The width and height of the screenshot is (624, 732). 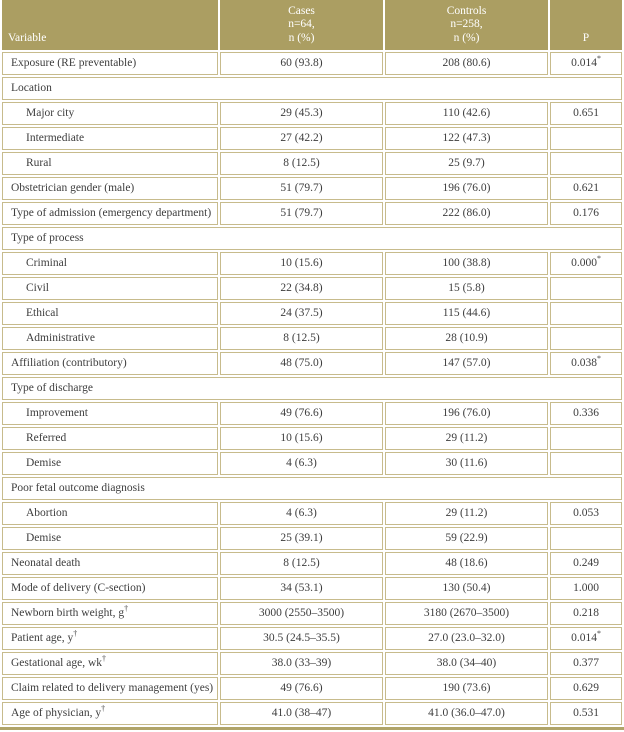 What do you see at coordinates (586, 713) in the screenshot?
I see `p-value-cell: 0.531` at bounding box center [586, 713].